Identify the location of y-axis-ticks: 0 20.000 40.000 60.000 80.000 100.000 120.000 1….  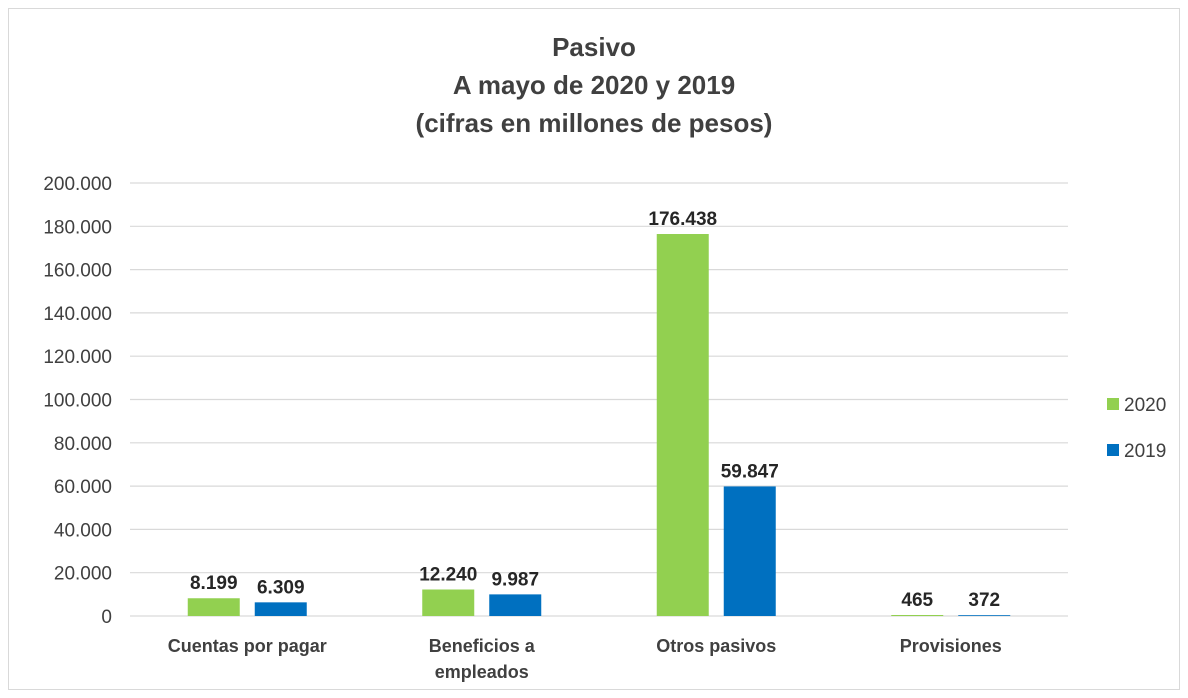
(77, 401).